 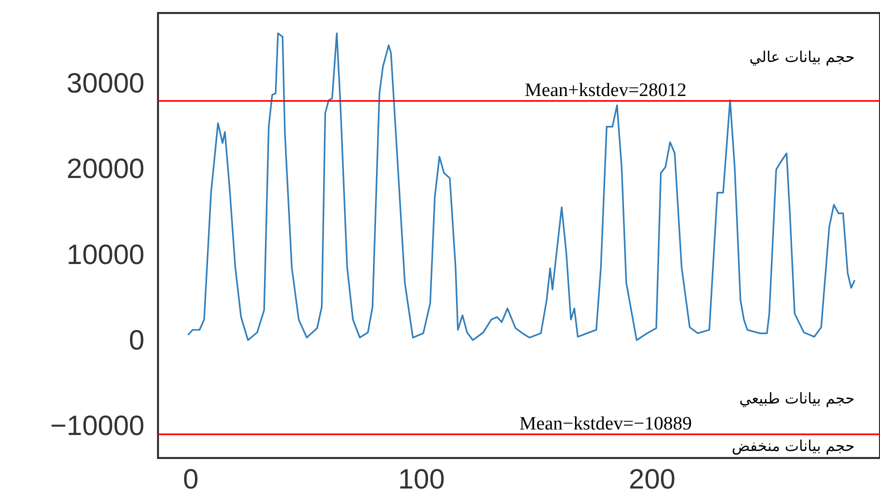 I want to click on x-tick-label: 100, so click(x=421, y=479).